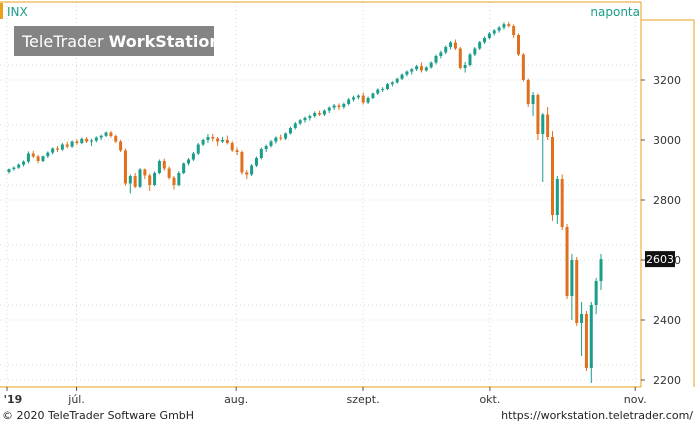 The height and width of the screenshot is (425, 696). What do you see at coordinates (597, 415) in the screenshot?
I see `source-url: https://workstation.teletrader.com/` at bounding box center [597, 415].